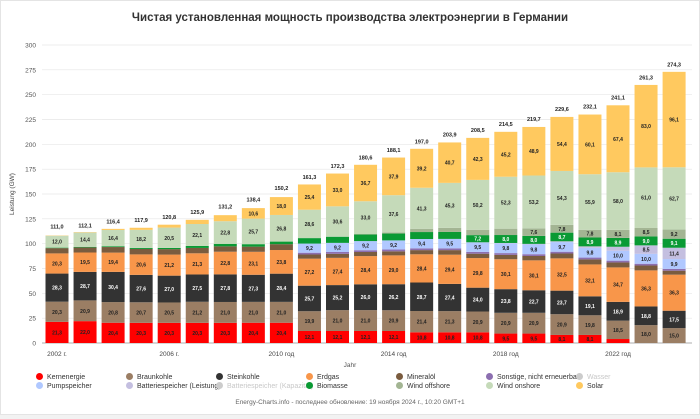  I want to click on legend-item: Pumpspeicher, so click(64, 386).